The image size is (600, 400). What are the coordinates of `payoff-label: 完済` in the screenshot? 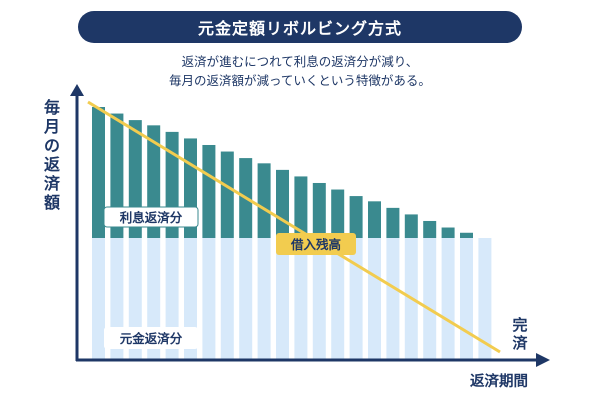 It's located at (520, 334).